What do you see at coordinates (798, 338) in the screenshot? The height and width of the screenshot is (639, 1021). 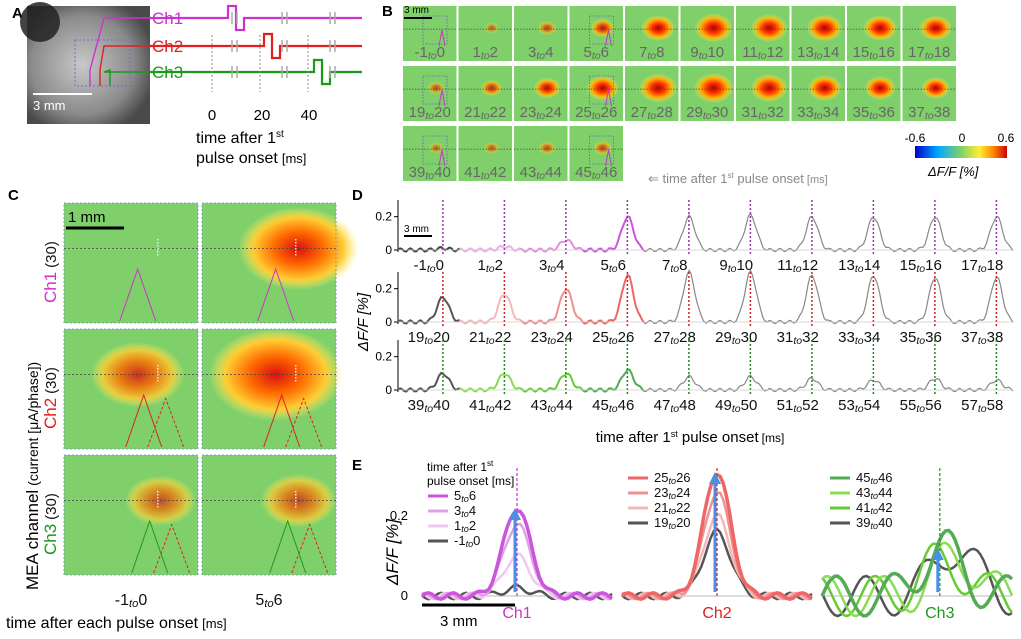 I see `d-label-31-to-32: 31to32` at bounding box center [798, 338].